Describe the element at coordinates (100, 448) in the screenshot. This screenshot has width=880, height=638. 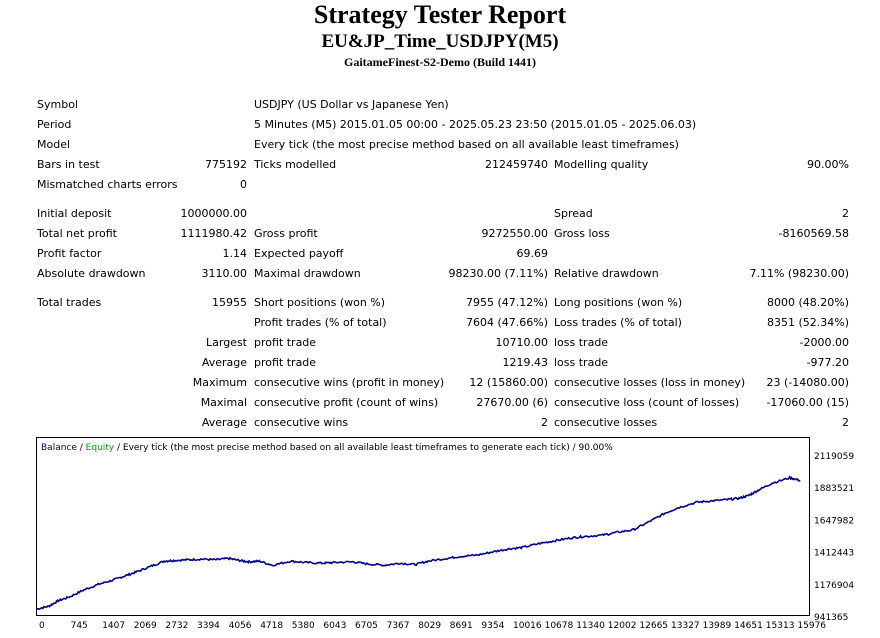
I see `legend-equity: Equity` at that location.